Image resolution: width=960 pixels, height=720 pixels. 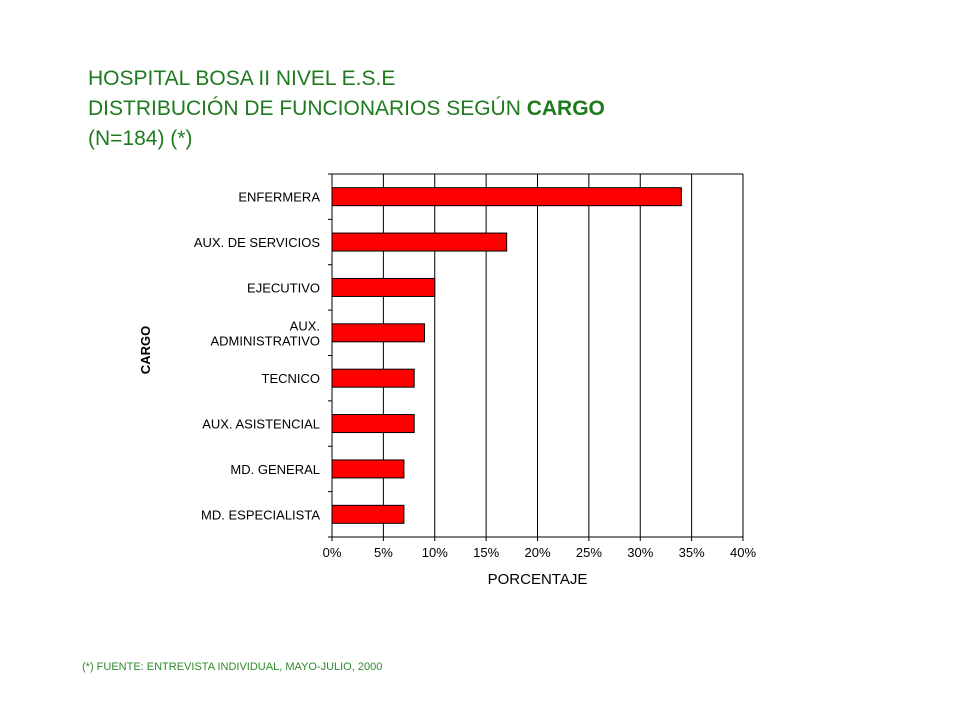 What do you see at coordinates (640, 552) in the screenshot?
I see `x-tick-label: 30%` at bounding box center [640, 552].